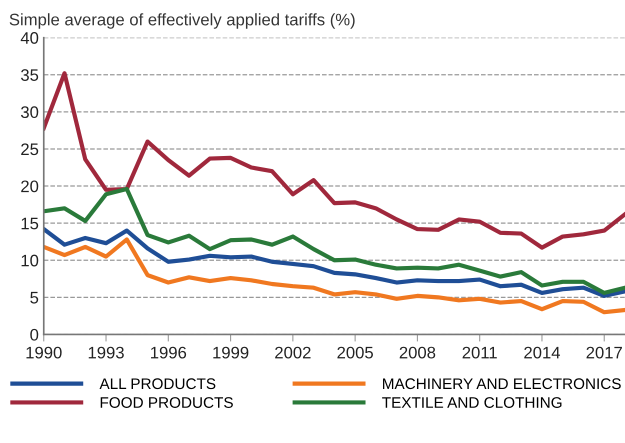 The height and width of the screenshot is (443, 625). I want to click on legend-label: TEXTILE AND CLOTHING, so click(472, 402).